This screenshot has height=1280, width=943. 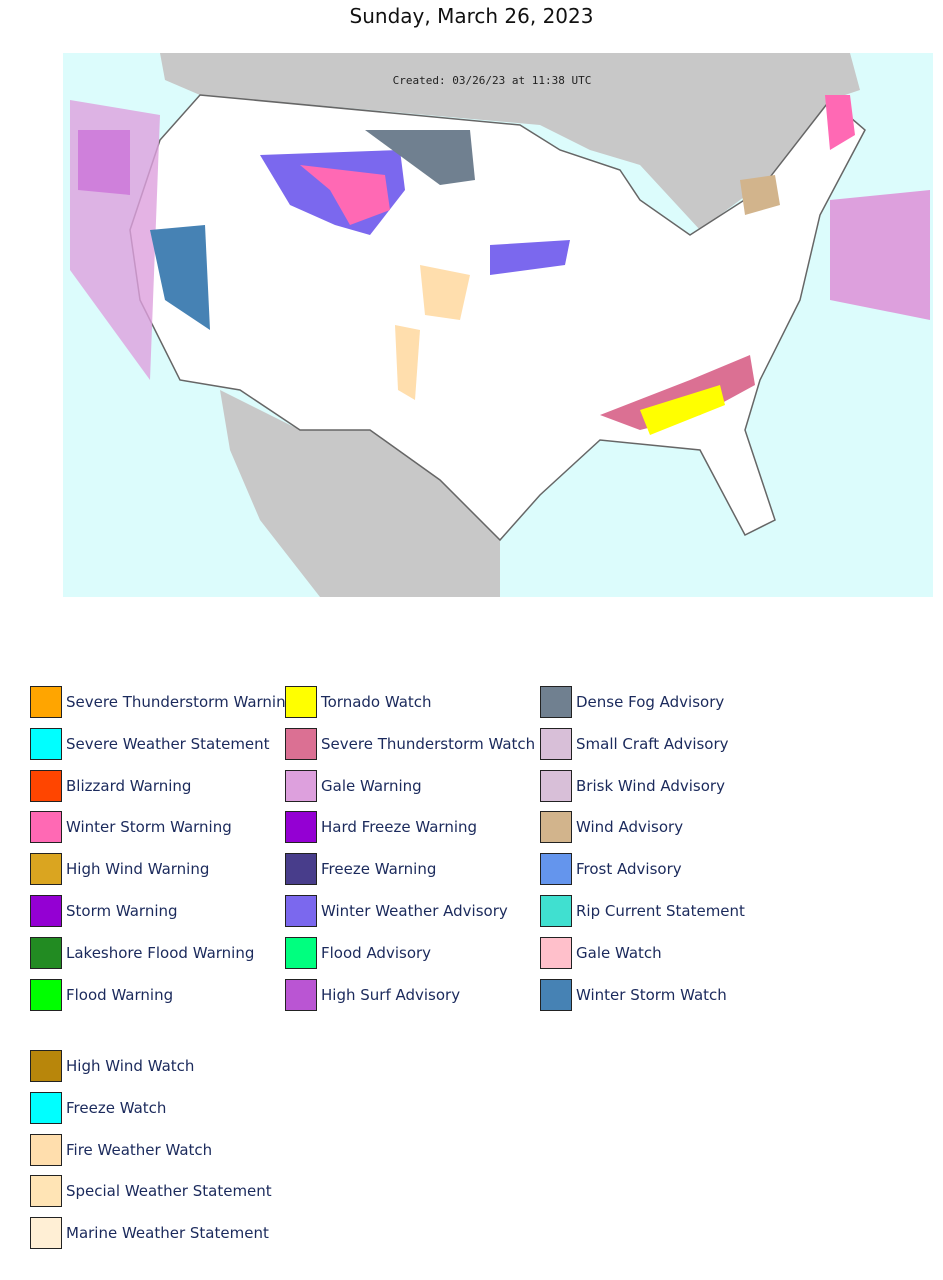 I want to click on legend-item: High Wind Watch, so click(x=112, y=1066).